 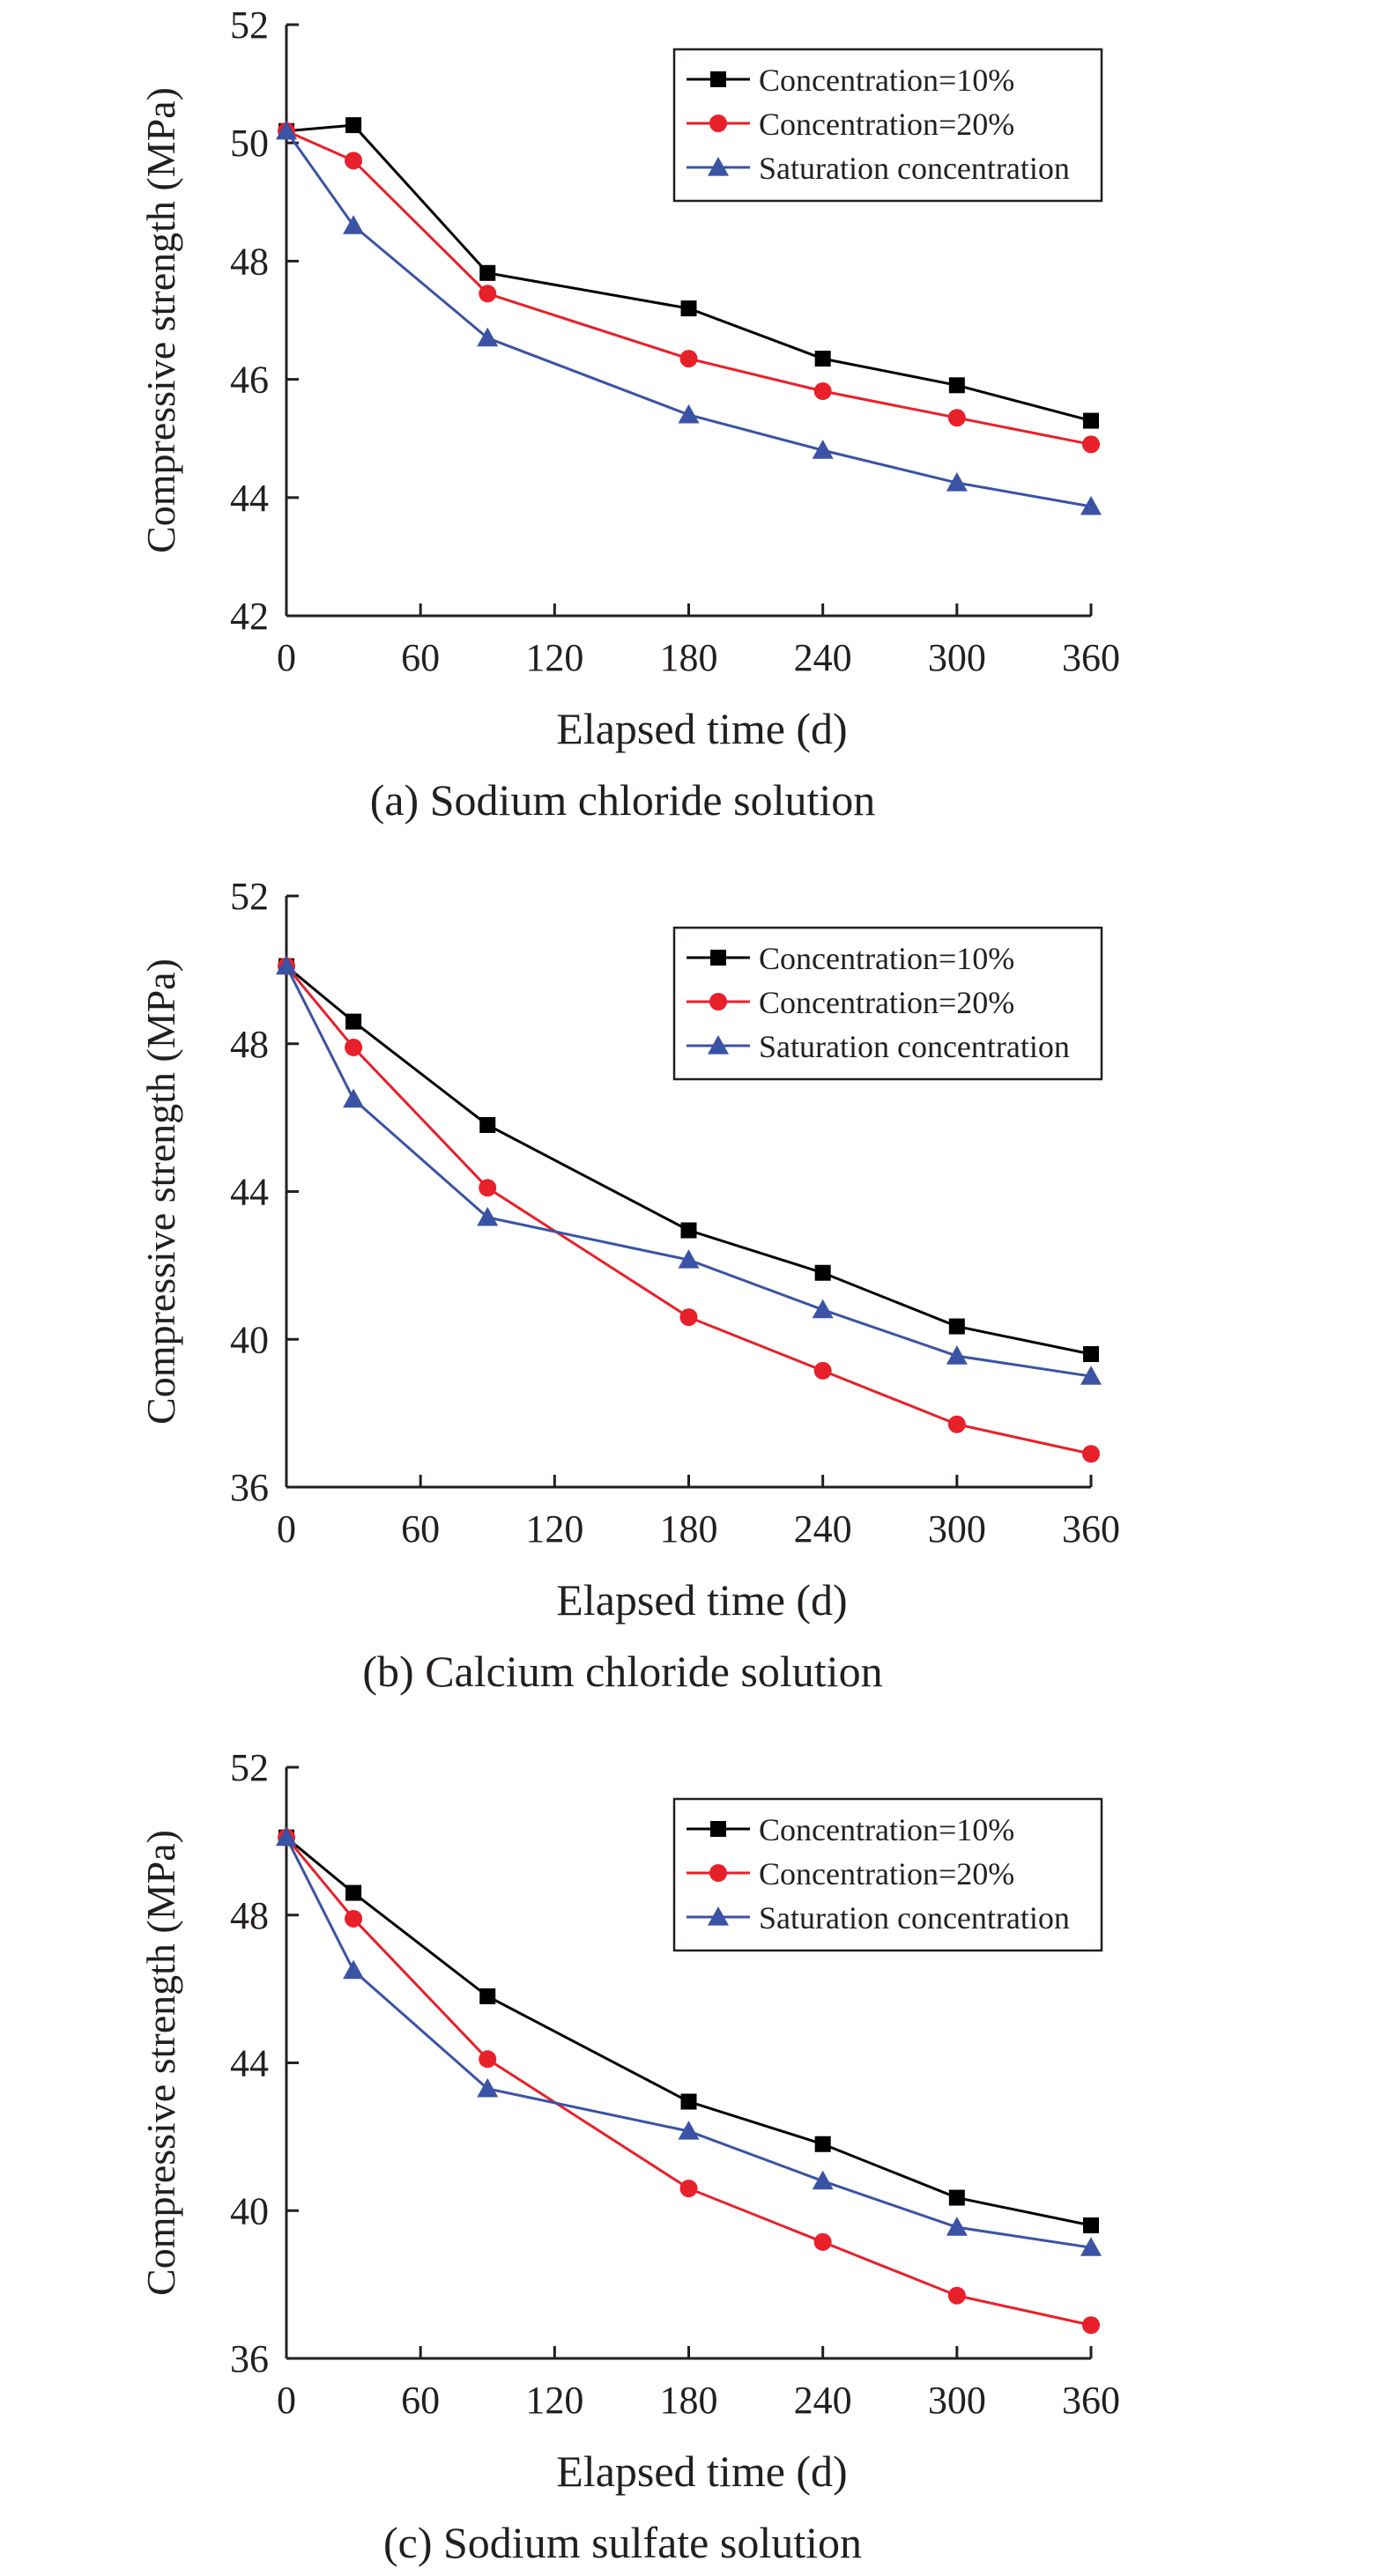 What do you see at coordinates (420, 2401) in the screenshot?
I see `x-tick-label: 60` at bounding box center [420, 2401].